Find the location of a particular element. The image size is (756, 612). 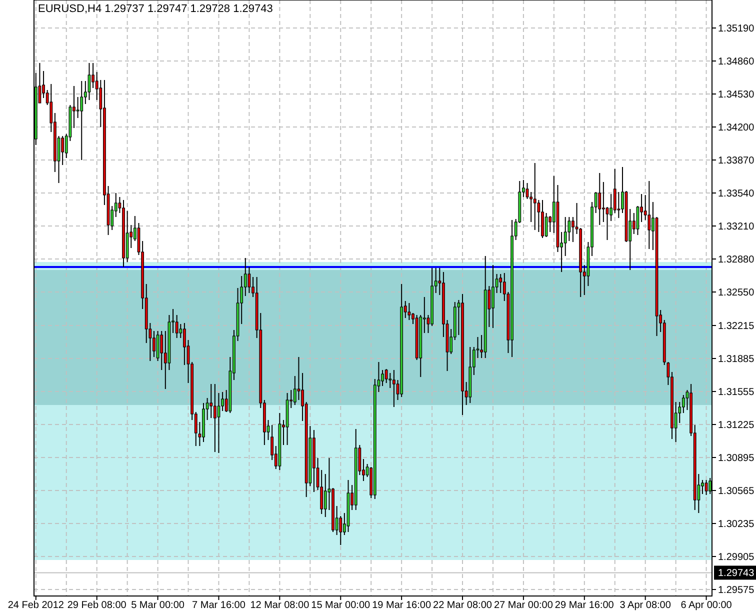

y-tick-label: 1.32550 is located at coordinates (736, 293).